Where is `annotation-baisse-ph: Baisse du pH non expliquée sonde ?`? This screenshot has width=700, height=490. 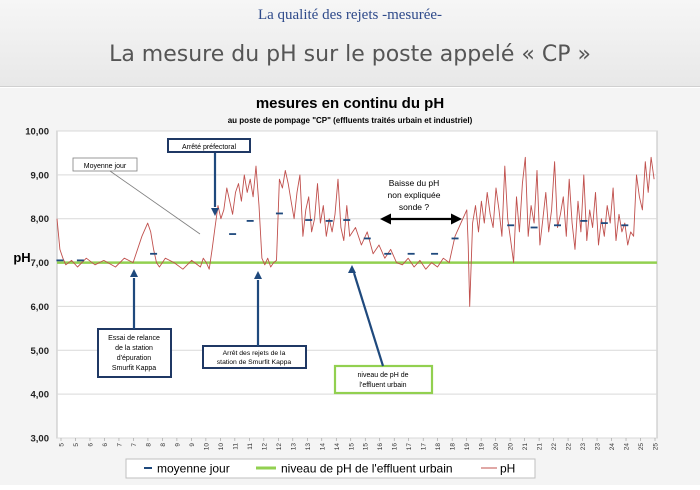 annotation-baisse-ph: Baisse du pH non expliquée sonde ? is located at coordinates (414, 195).